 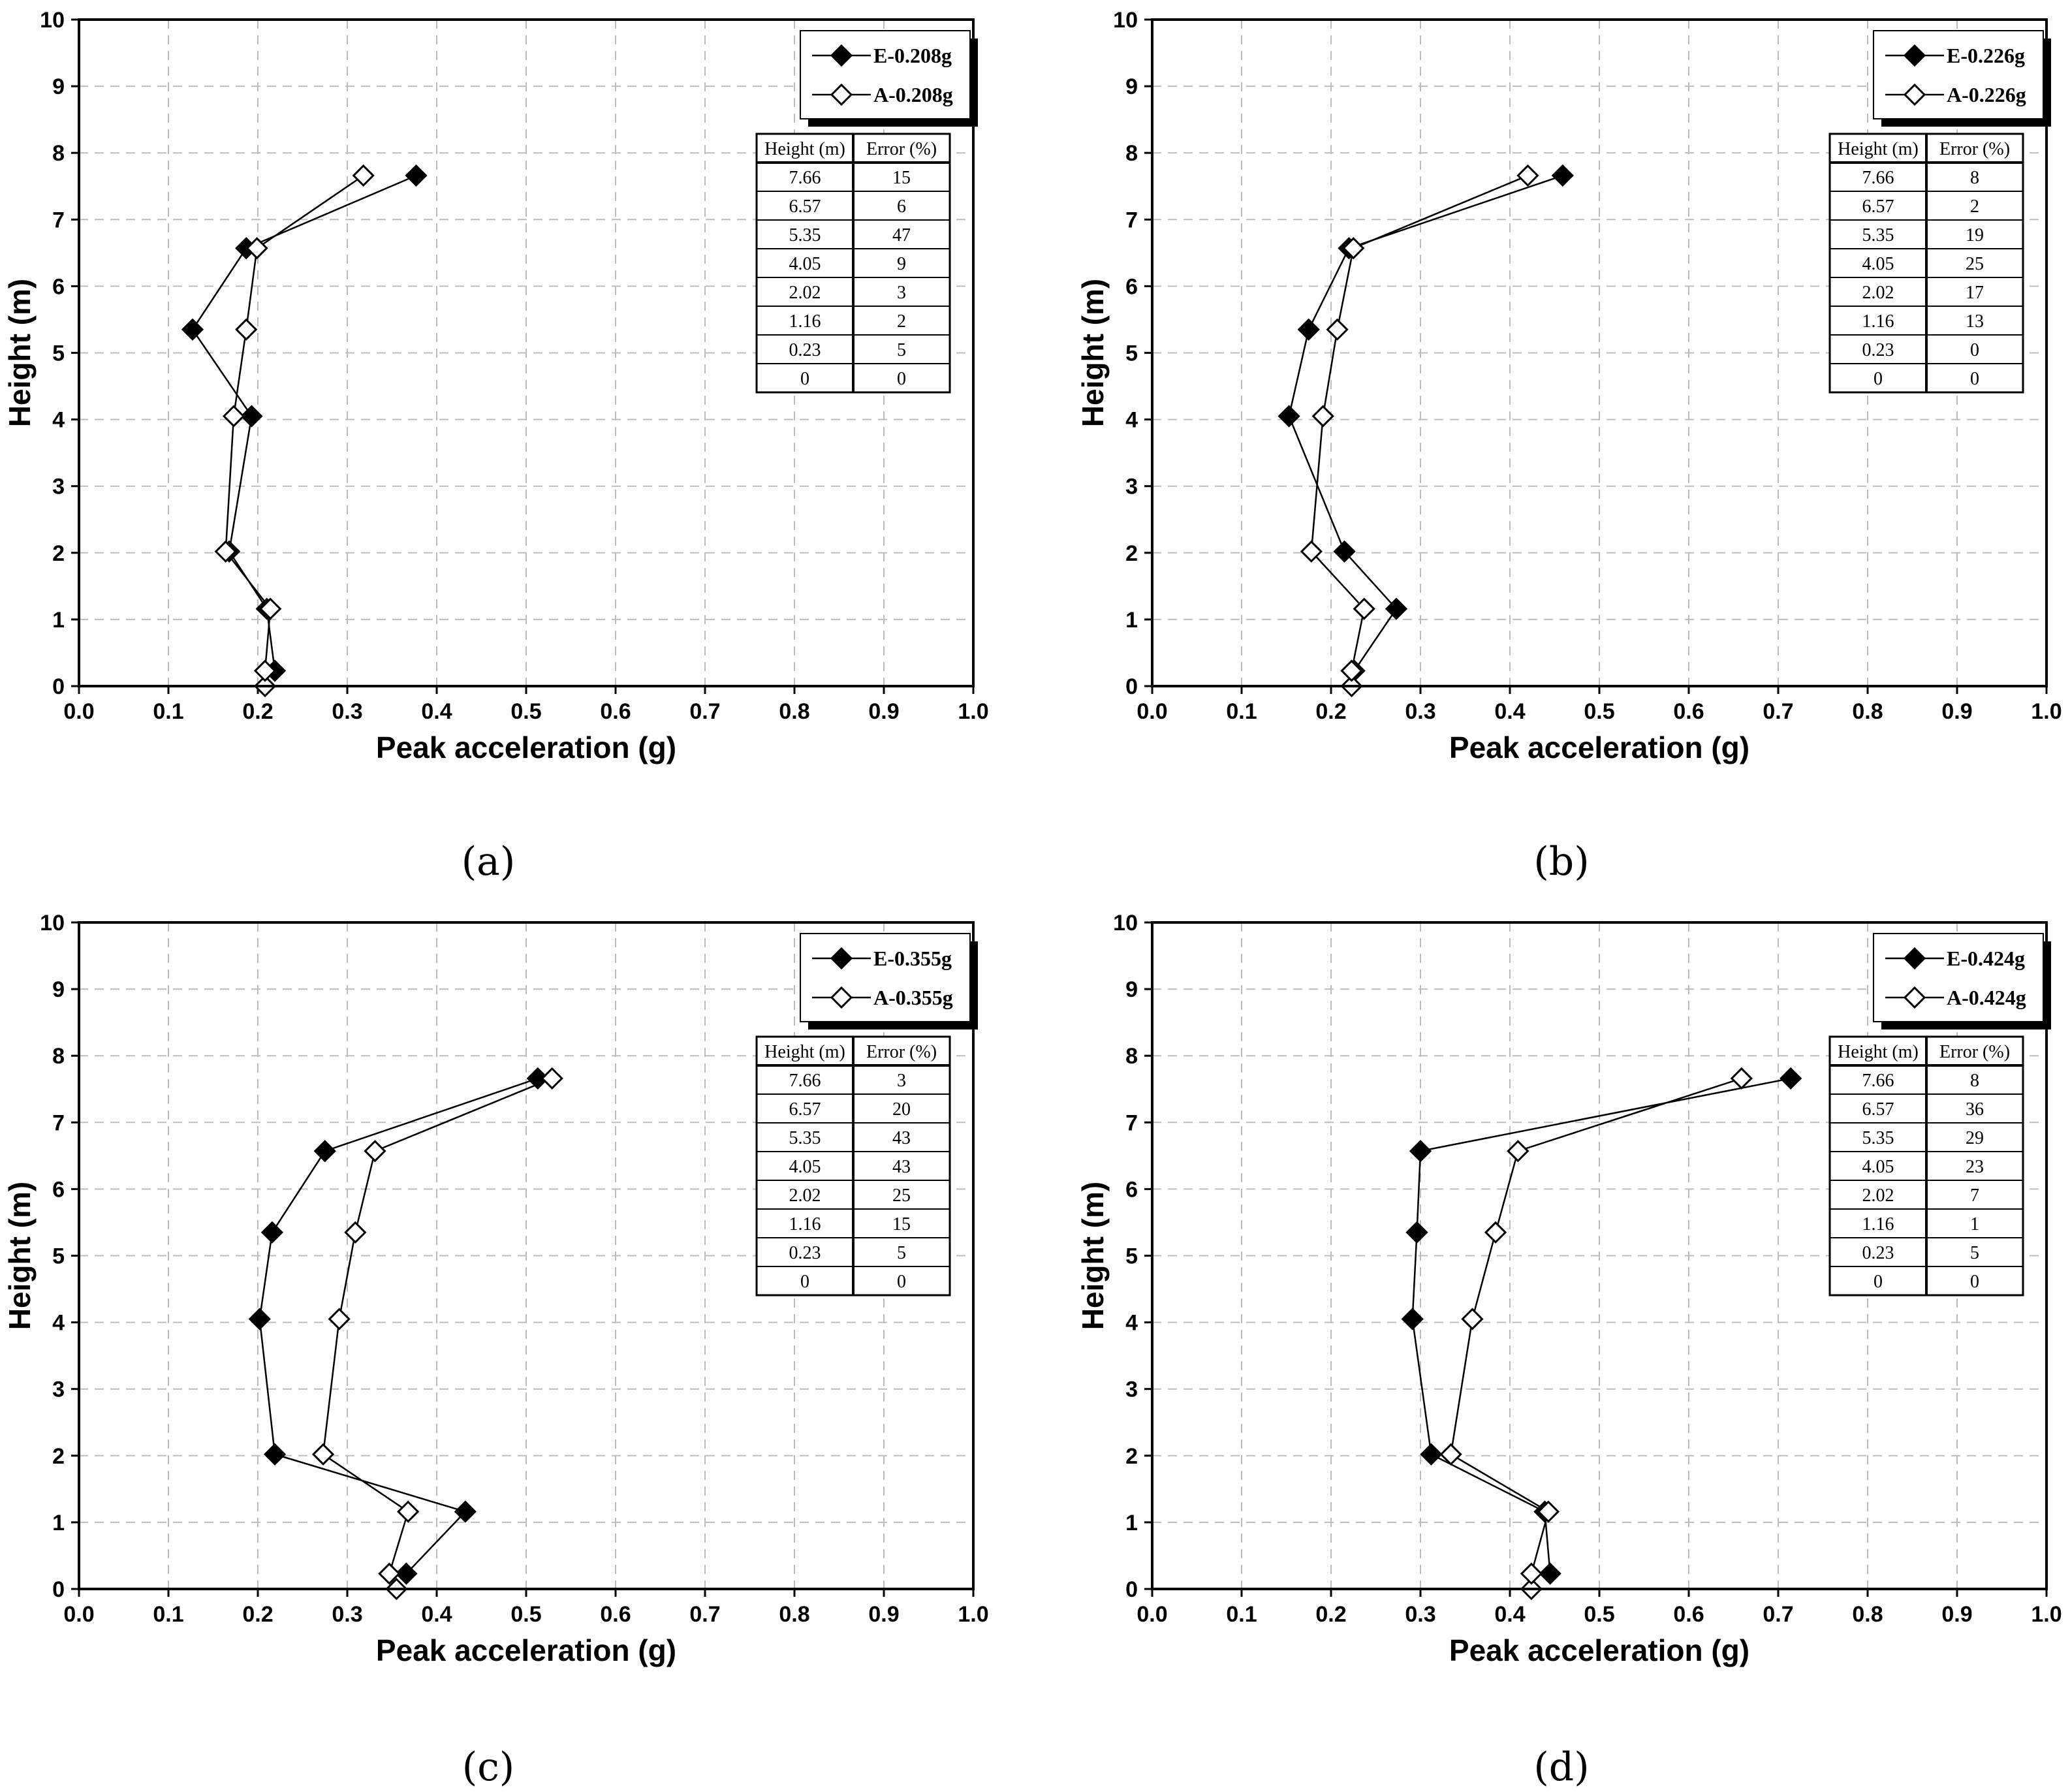 What do you see at coordinates (1878, 1052) in the screenshot?
I see `table-header: Height (m)` at bounding box center [1878, 1052].